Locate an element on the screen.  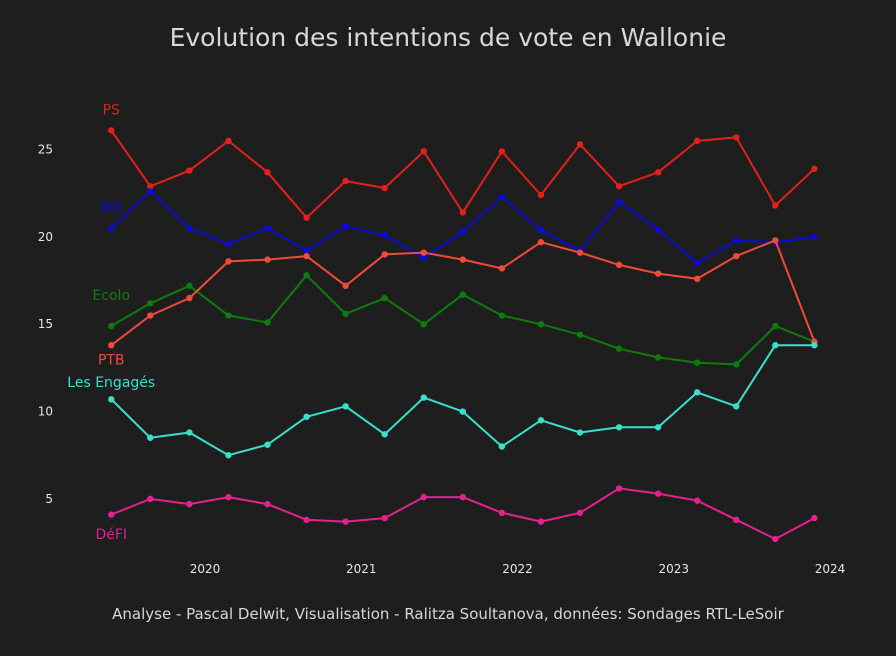
series-line-ps is located at coordinates (463, 174).